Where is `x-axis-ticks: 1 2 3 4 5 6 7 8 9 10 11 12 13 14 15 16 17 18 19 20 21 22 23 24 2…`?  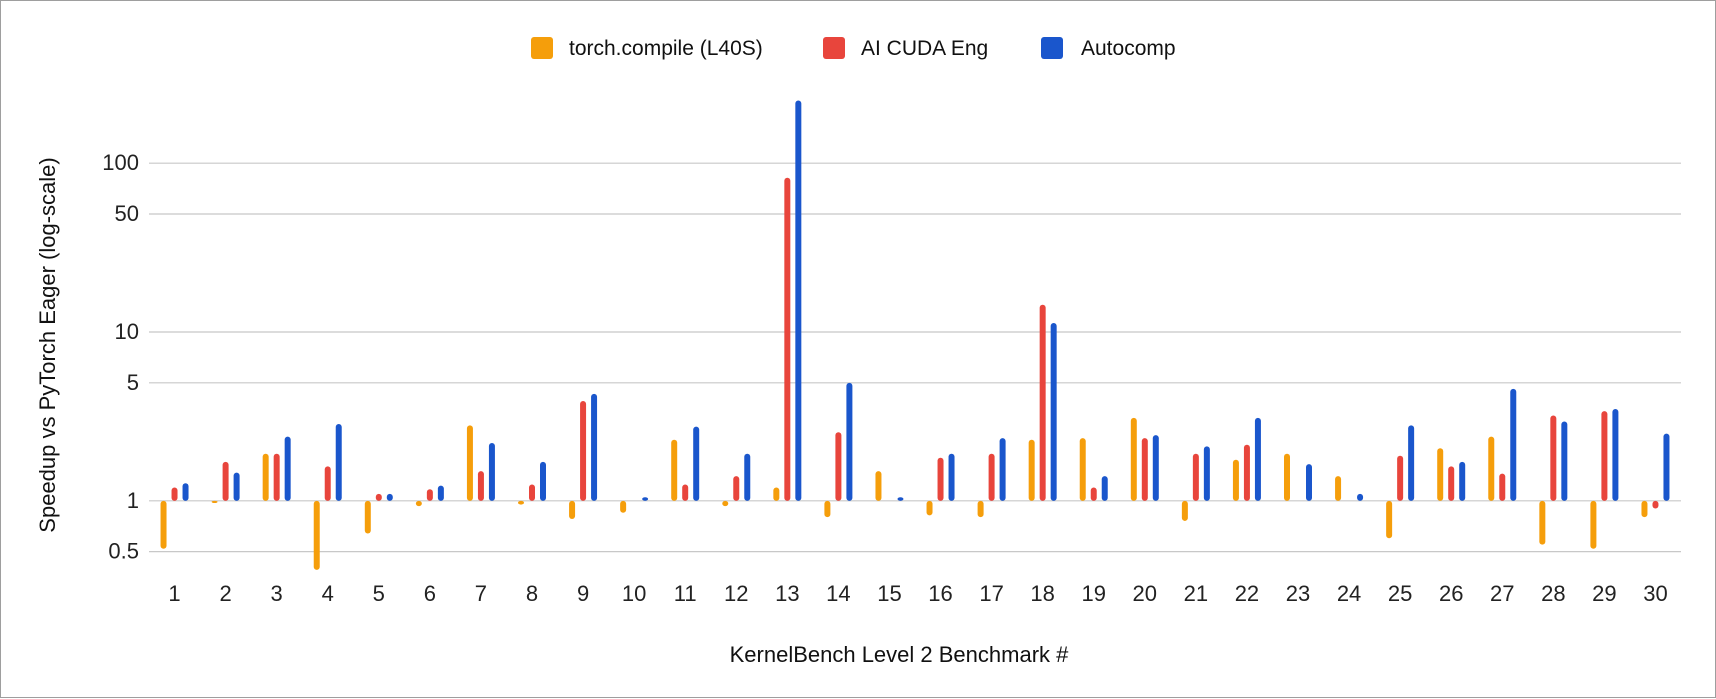
x-axis-ticks: 1 2 3 4 5 6 7 8 9 10 11 12 13 14 15 16 17 18 19 20 21 22 23 24 2… is located at coordinates (917, 593).